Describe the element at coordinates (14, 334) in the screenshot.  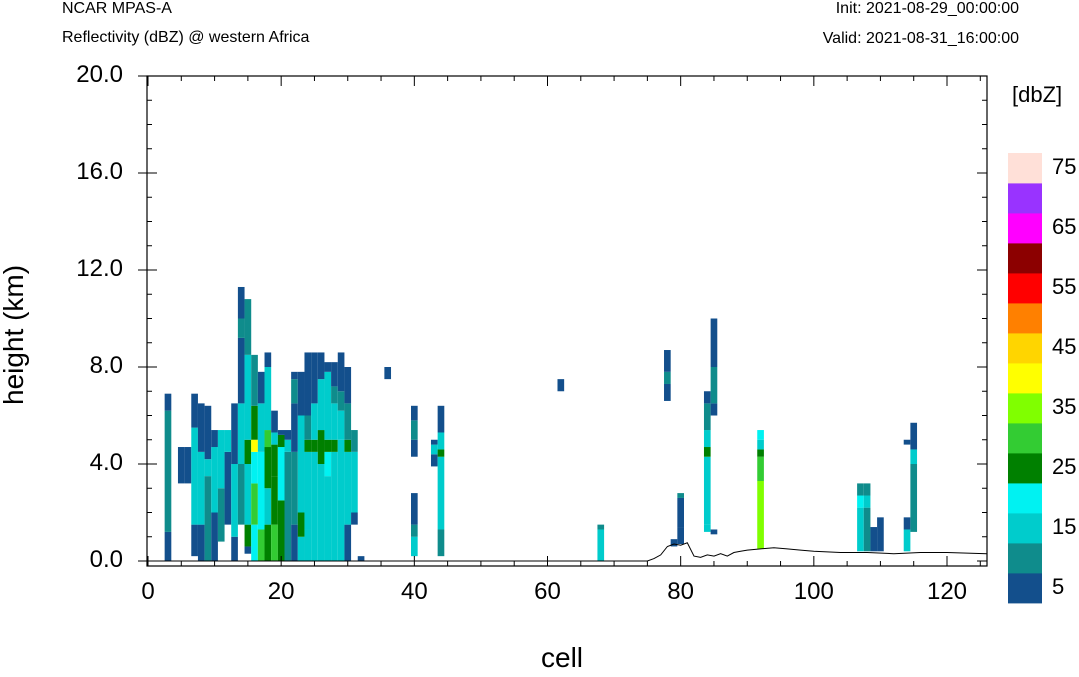
I see `y-axis-label: height (km)` at that location.